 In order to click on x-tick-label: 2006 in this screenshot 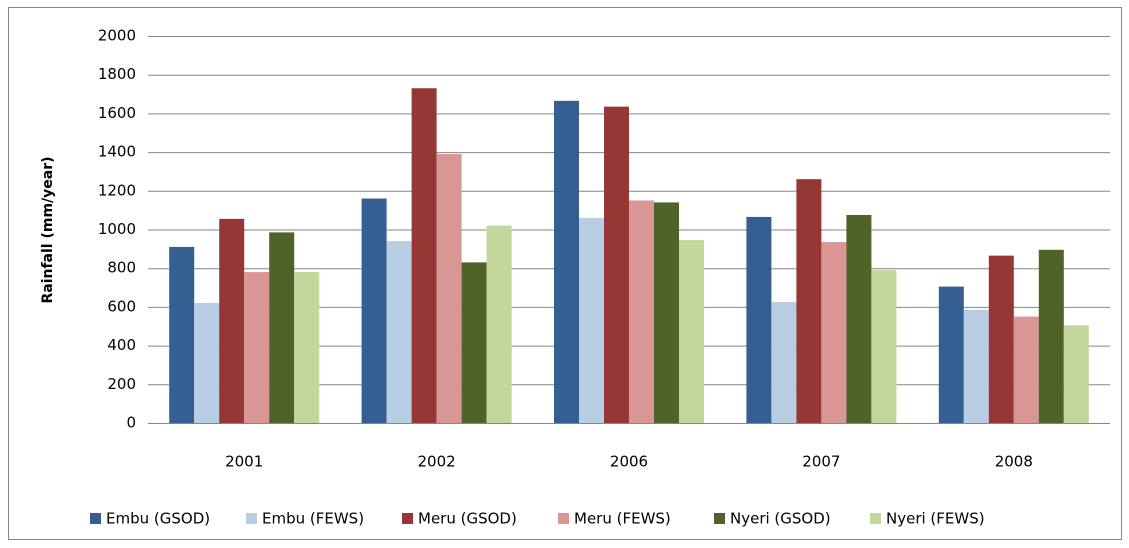, I will do `click(629, 462)`.